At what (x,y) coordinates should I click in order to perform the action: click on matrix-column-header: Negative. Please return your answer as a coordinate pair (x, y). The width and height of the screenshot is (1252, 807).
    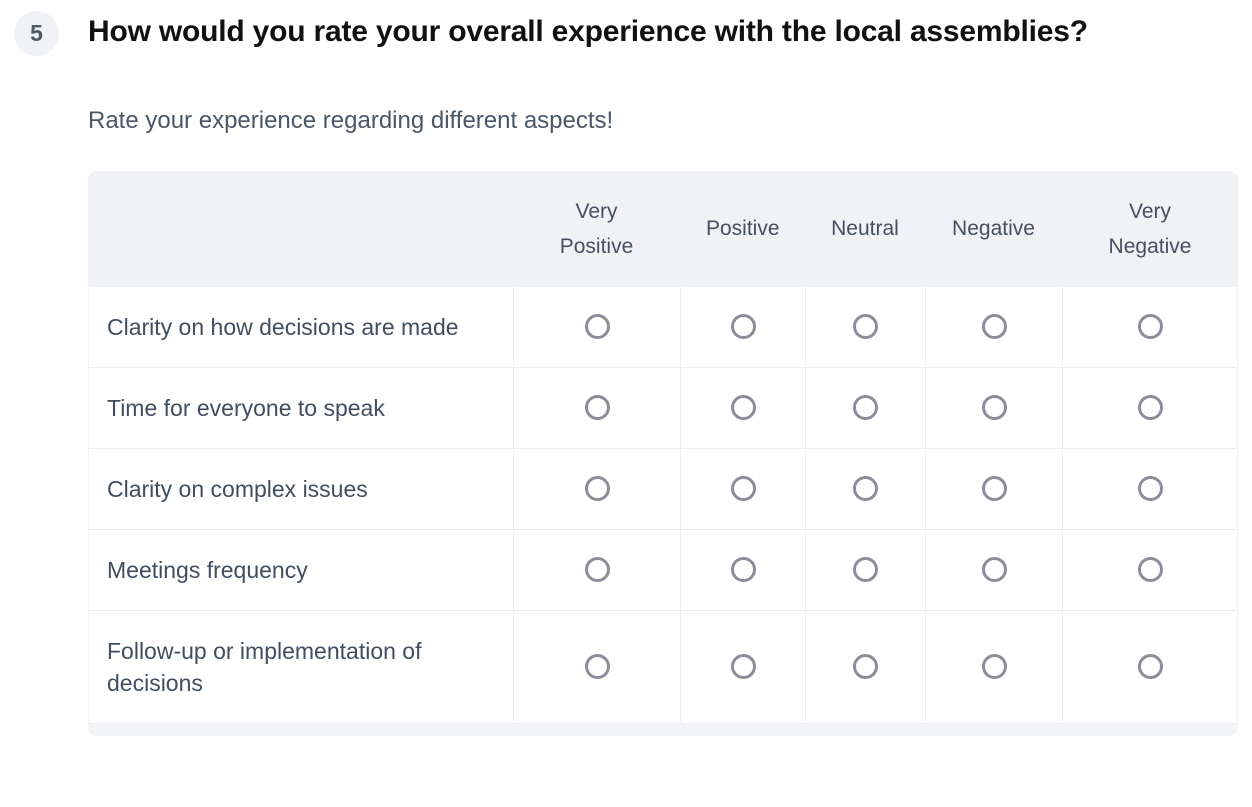
    Looking at the image, I should click on (993, 228).